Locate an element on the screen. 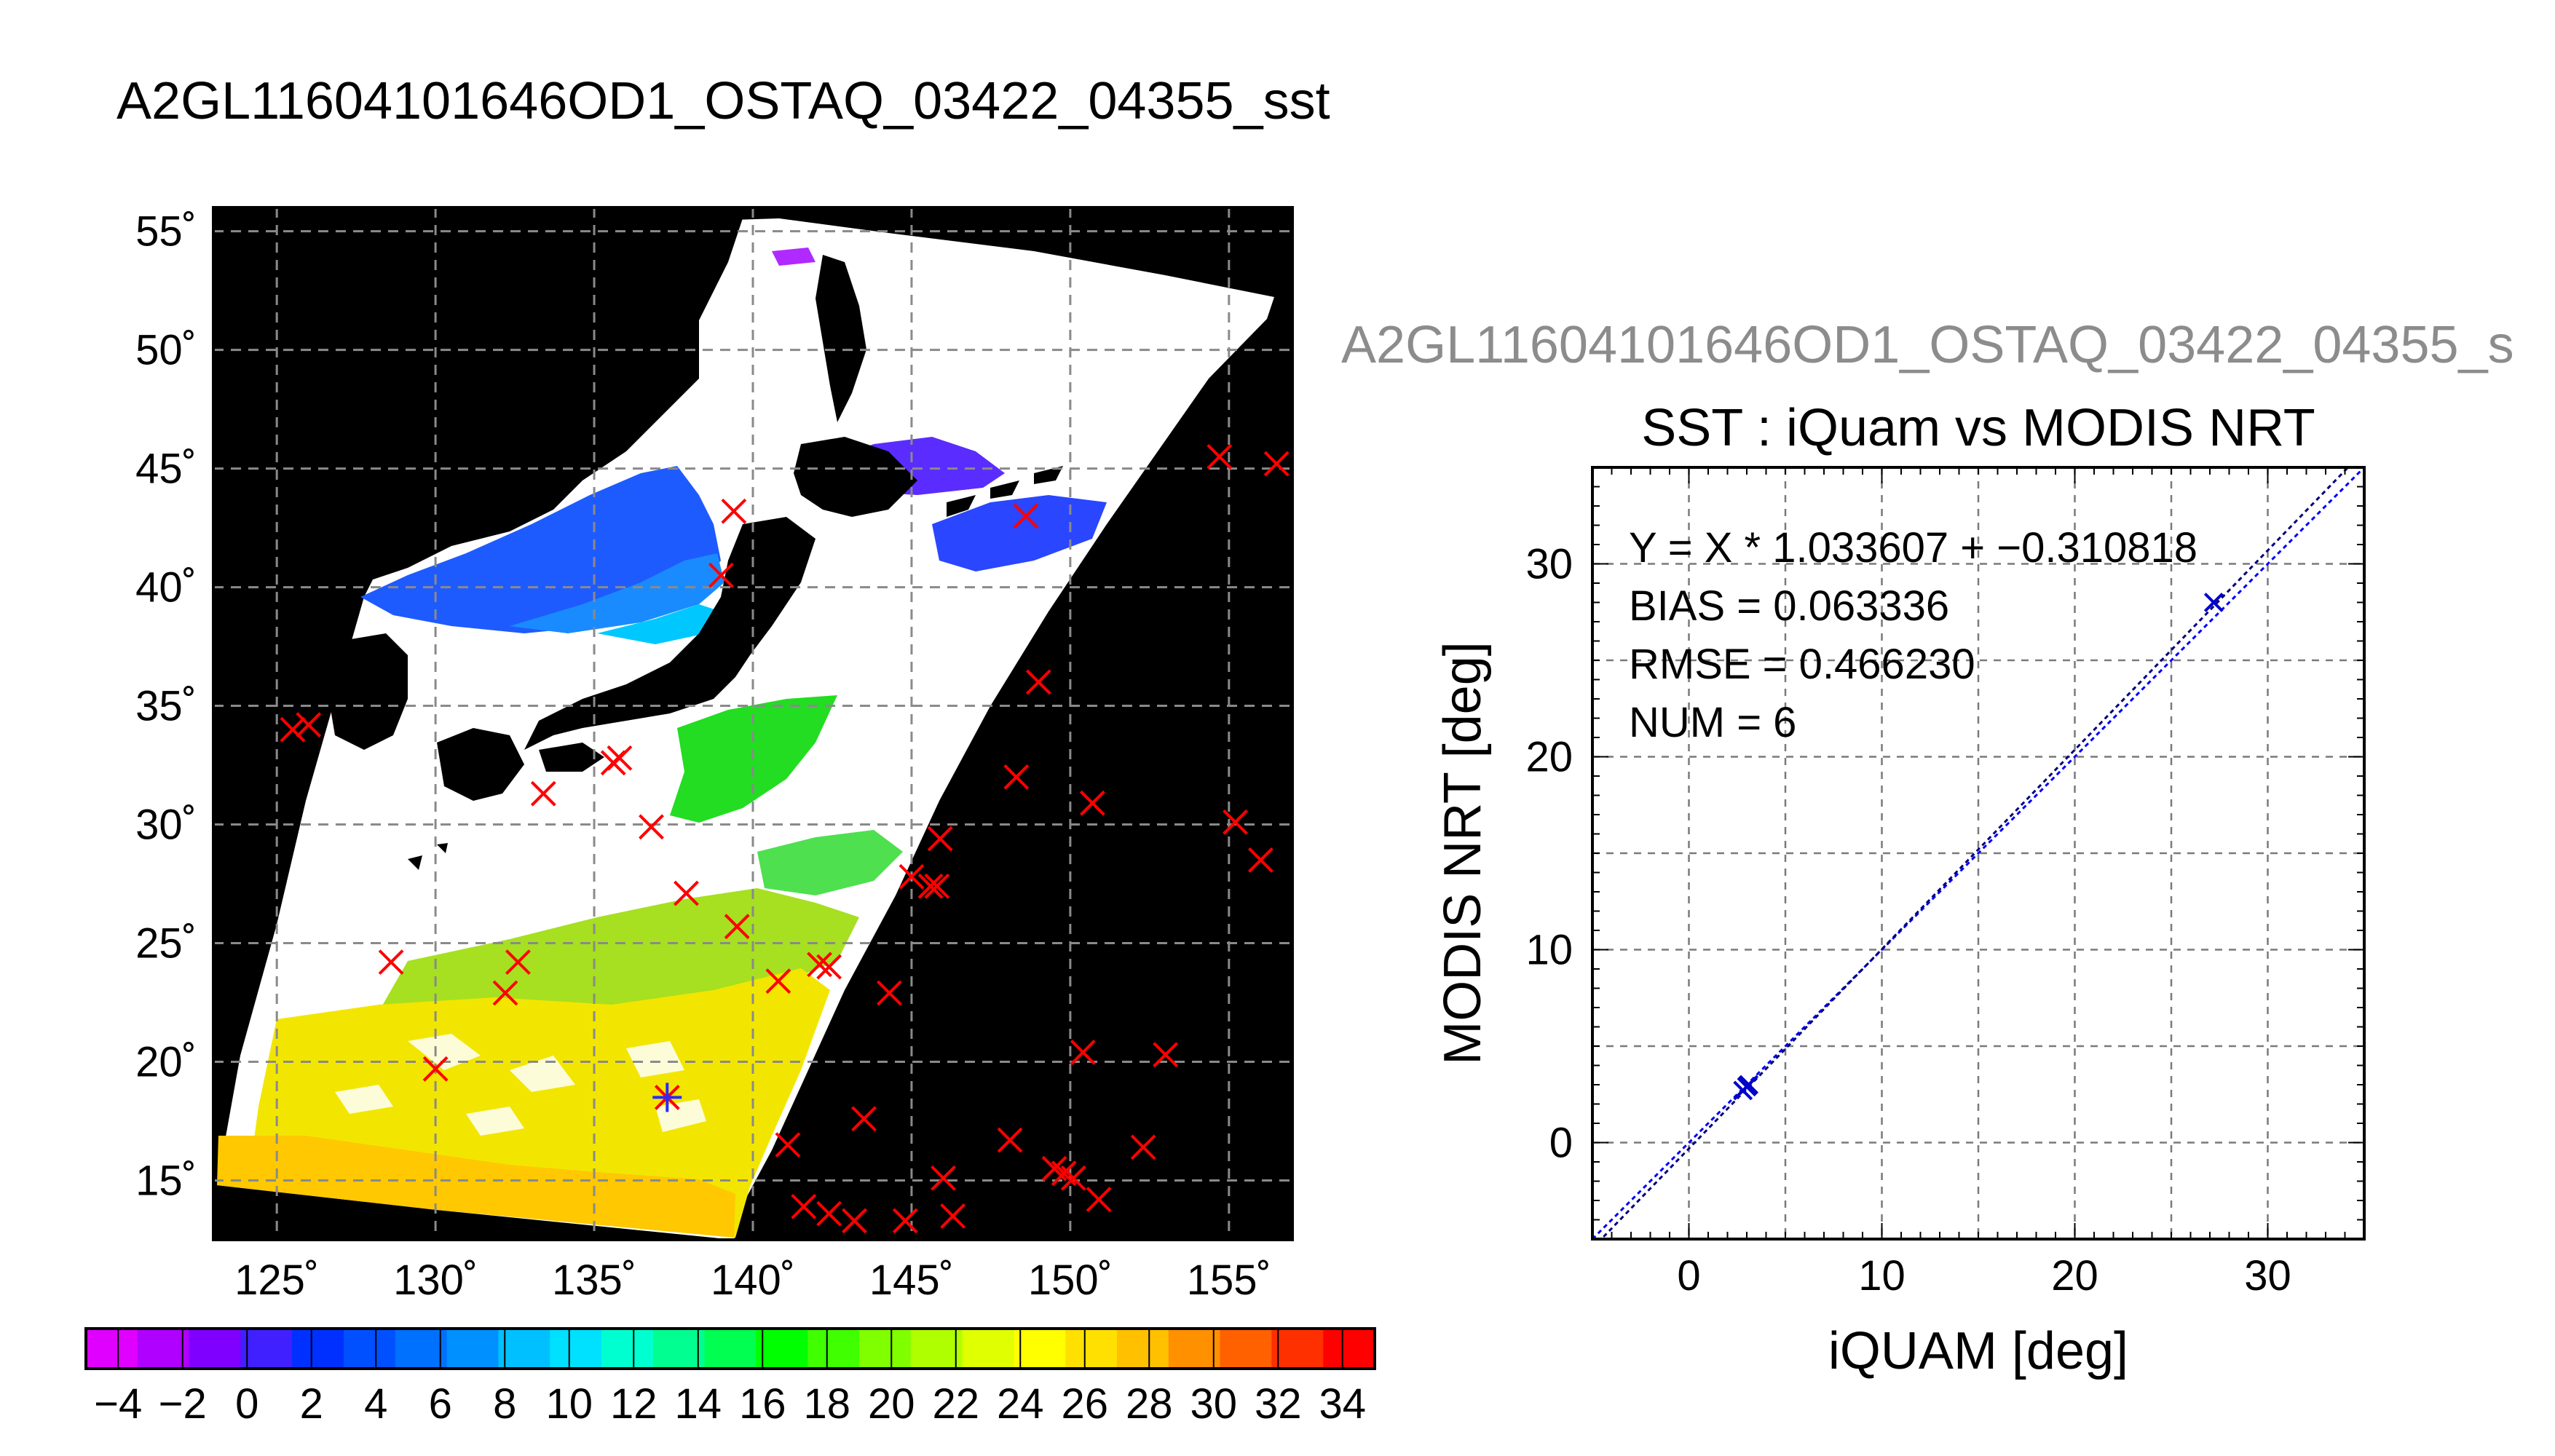 The image size is (2555, 1456). sst-field-sea-of-japan-east is located at coordinates (617, 593).